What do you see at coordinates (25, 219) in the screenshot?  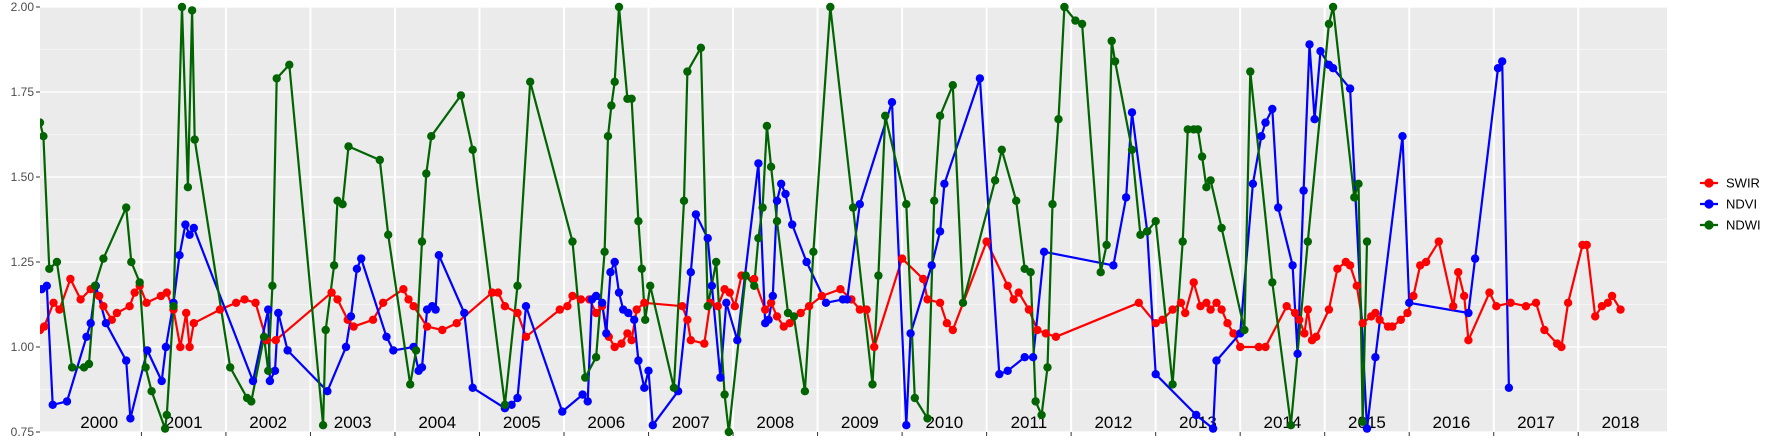 I see `y-axis: 0.75 1.00 1.25 1.50 1.75 2.00` at bounding box center [25, 219].